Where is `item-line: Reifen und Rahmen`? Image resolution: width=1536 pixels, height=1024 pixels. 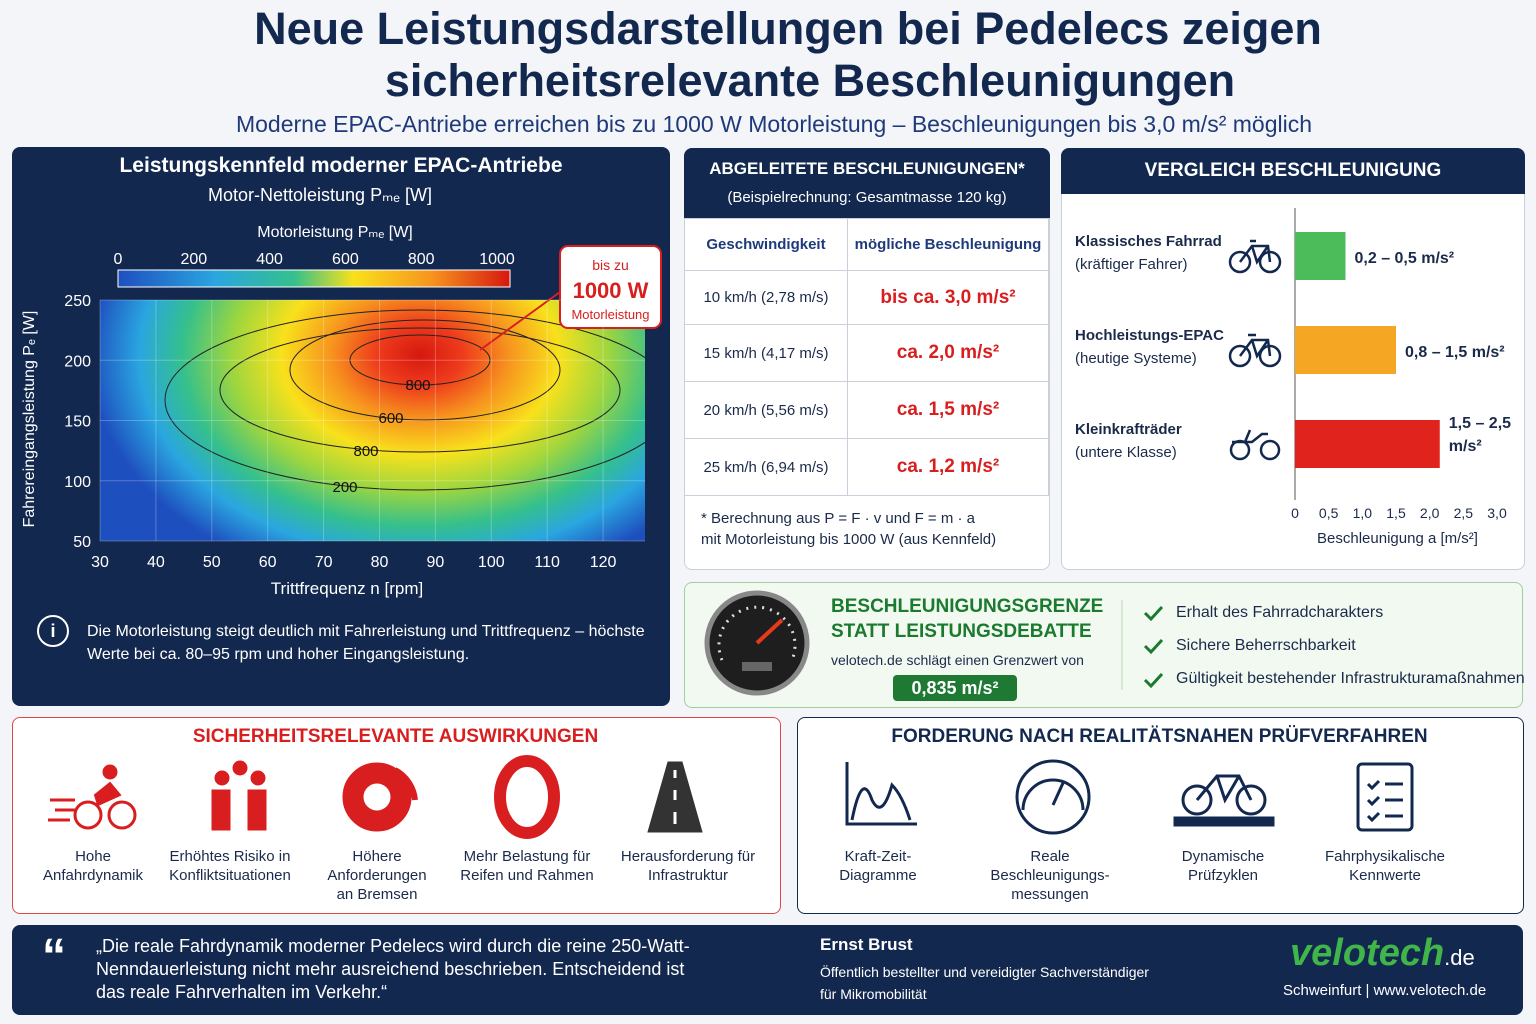 item-line: Reifen und Rahmen is located at coordinates (527, 875).